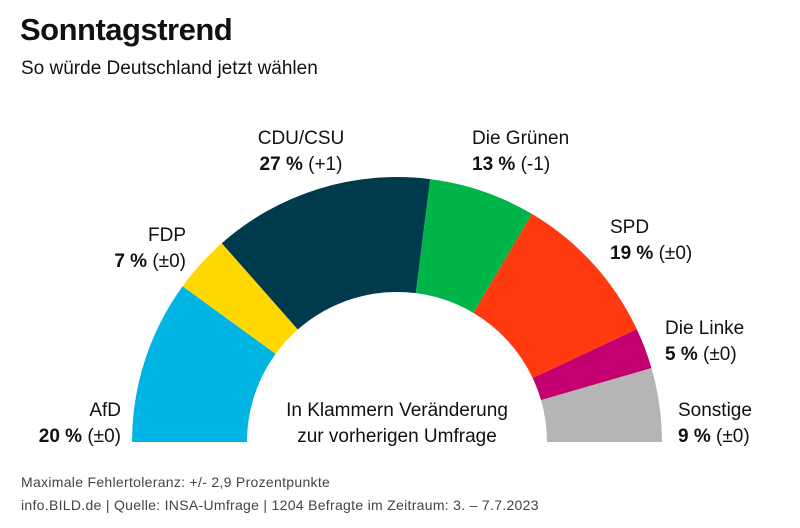 The width and height of the screenshot is (800, 528). What do you see at coordinates (555, 296) in the screenshot?
I see `slice-spd` at bounding box center [555, 296].